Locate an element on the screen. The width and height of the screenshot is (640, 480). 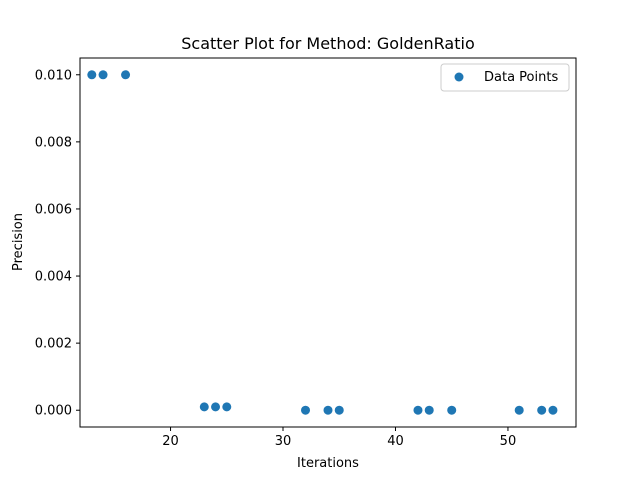
x-axis-ticks: 20 30 40 50 is located at coordinates (339, 438).